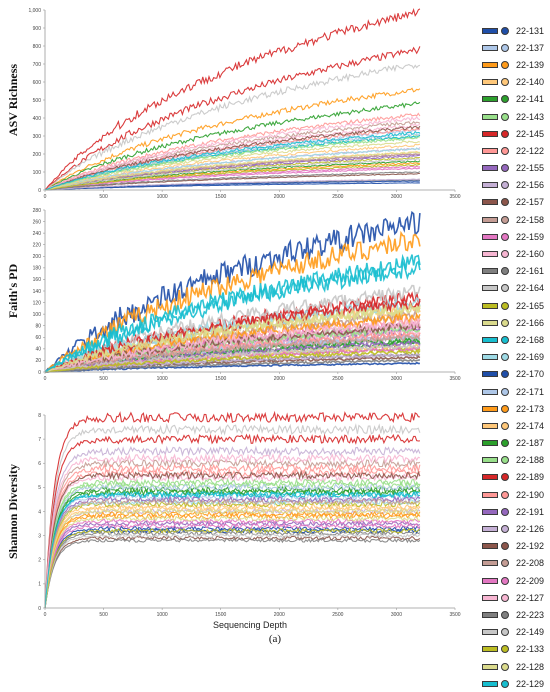 This screenshot has height=692, width=550. Describe the element at coordinates (516, 202) in the screenshot. I see `legend-item: 22-157` at that location.